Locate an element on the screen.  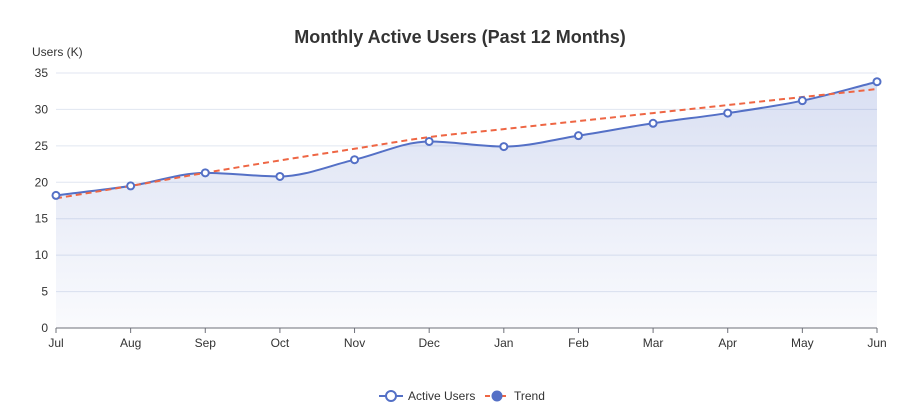
y-tick-label: 5 is located at coordinates (44, 292).